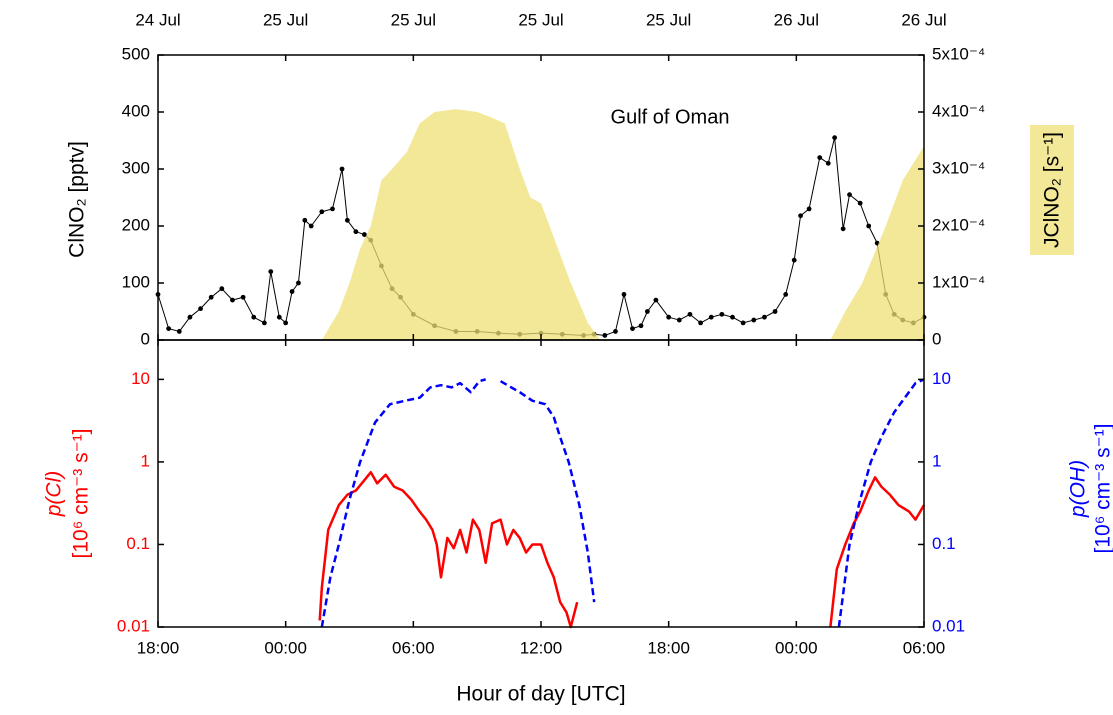  Describe the element at coordinates (958, 110) in the screenshot. I see `y-tick-label: 4x10⁻⁴` at that location.